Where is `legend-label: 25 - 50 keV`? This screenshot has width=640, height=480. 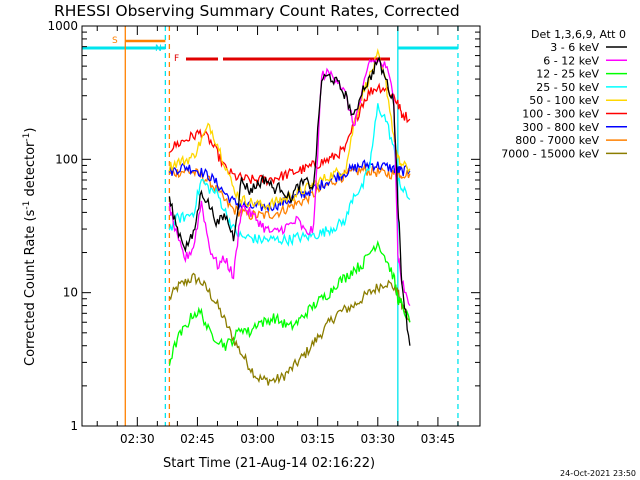
legend-label: 25 - 50 keV is located at coordinates (567, 87).